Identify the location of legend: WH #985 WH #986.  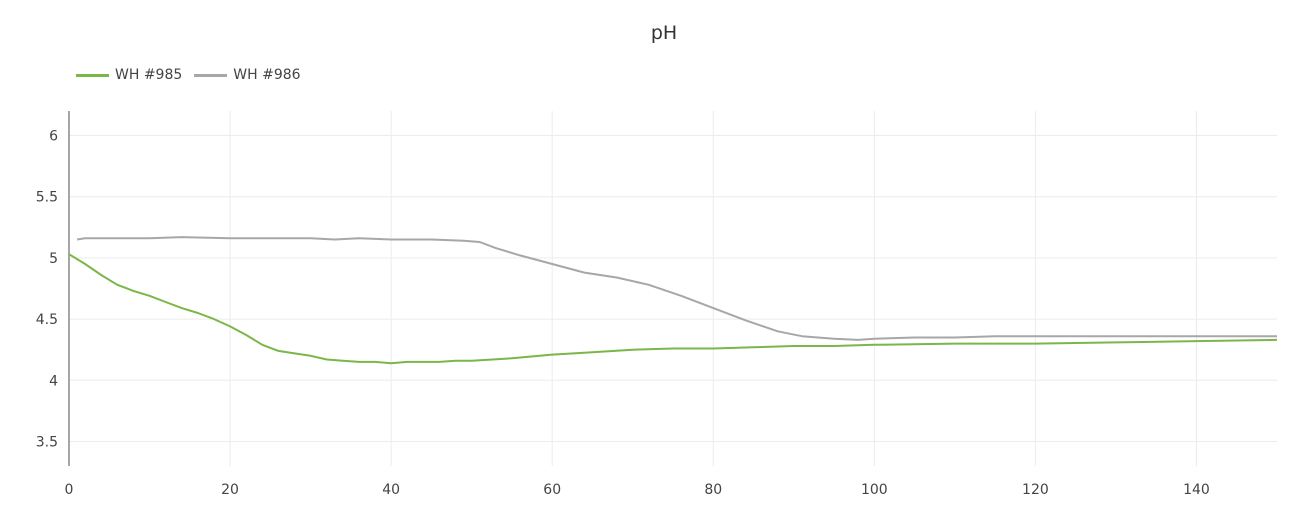
(194, 75).